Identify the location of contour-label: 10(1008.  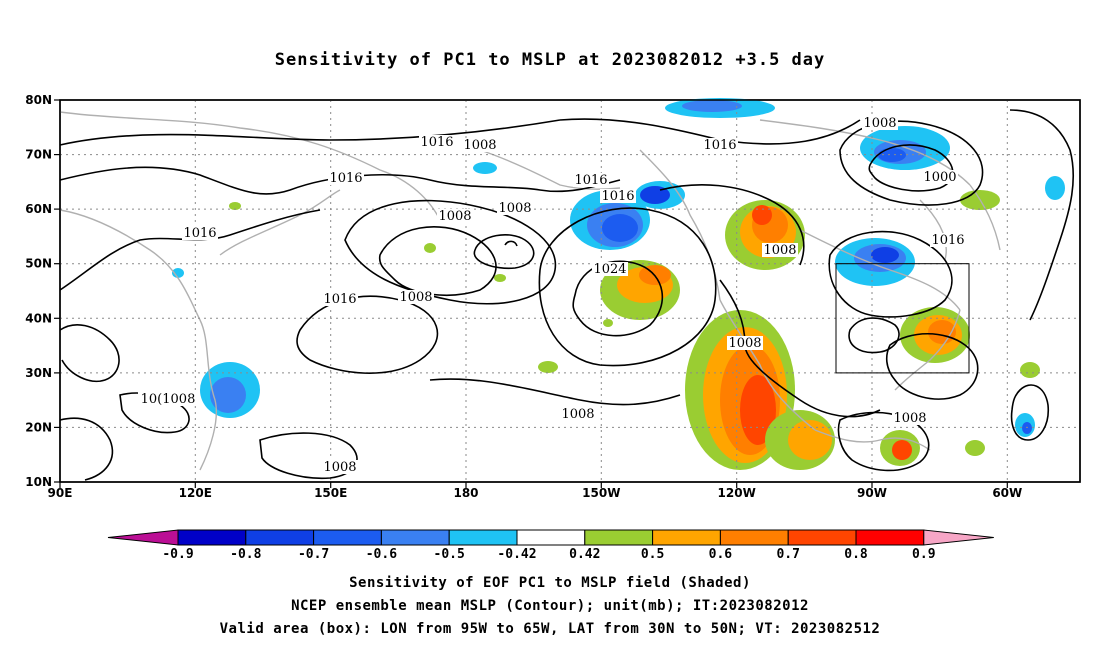
(168, 399).